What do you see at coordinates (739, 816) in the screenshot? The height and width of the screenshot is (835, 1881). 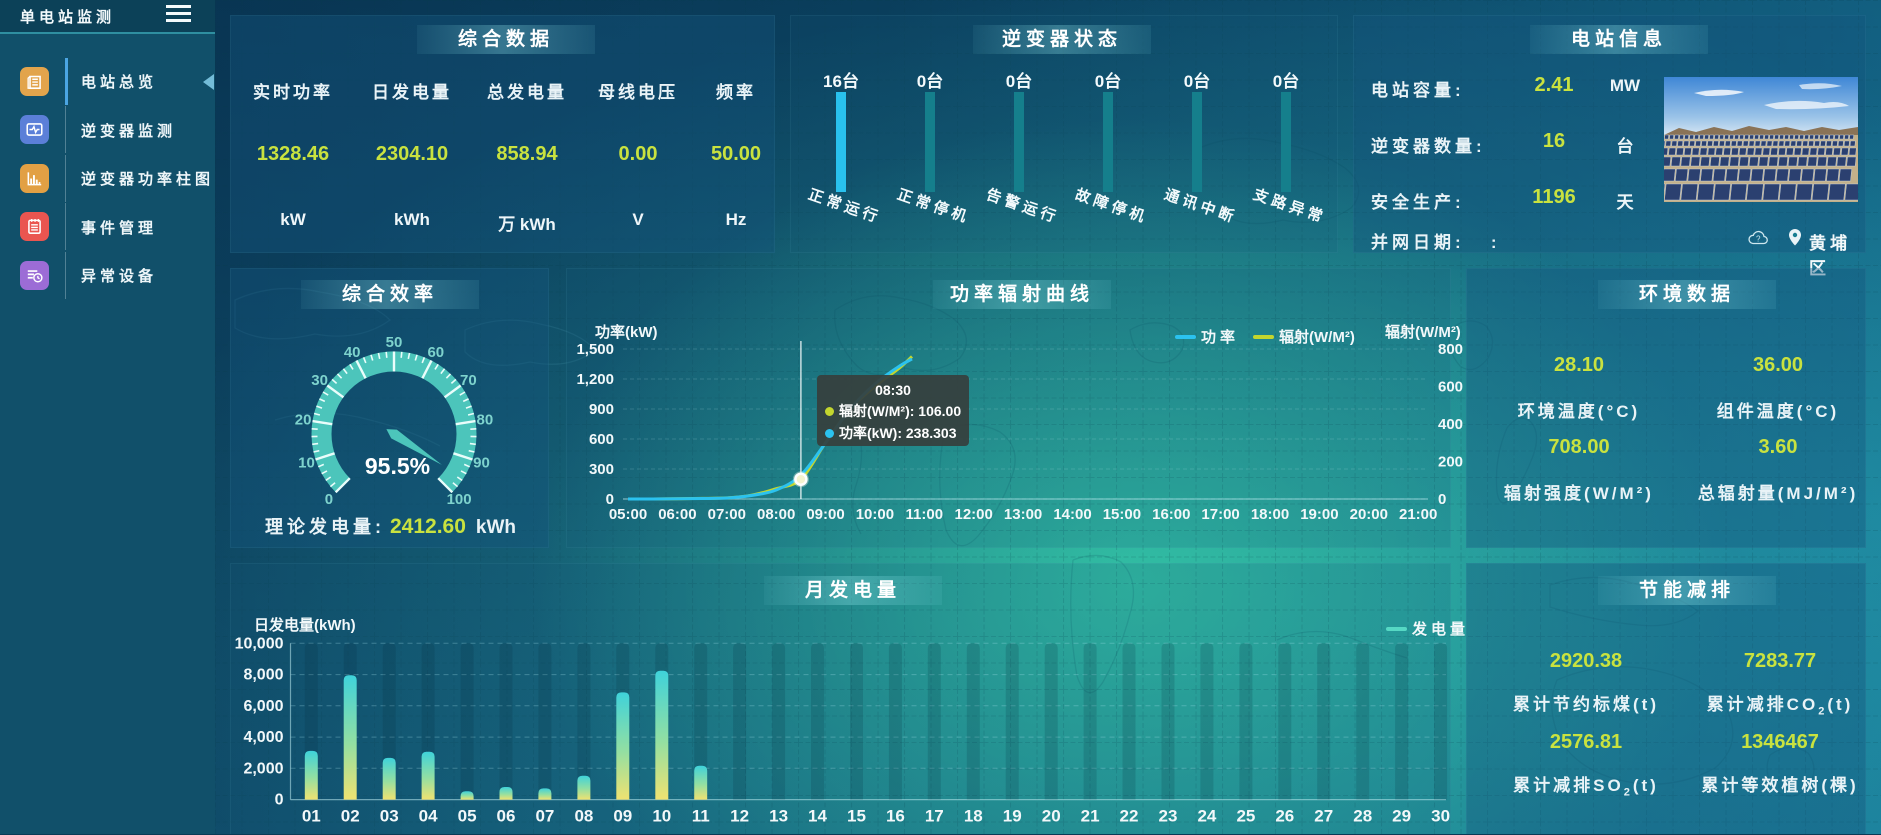 I see `svg-text: 12` at bounding box center [739, 816].